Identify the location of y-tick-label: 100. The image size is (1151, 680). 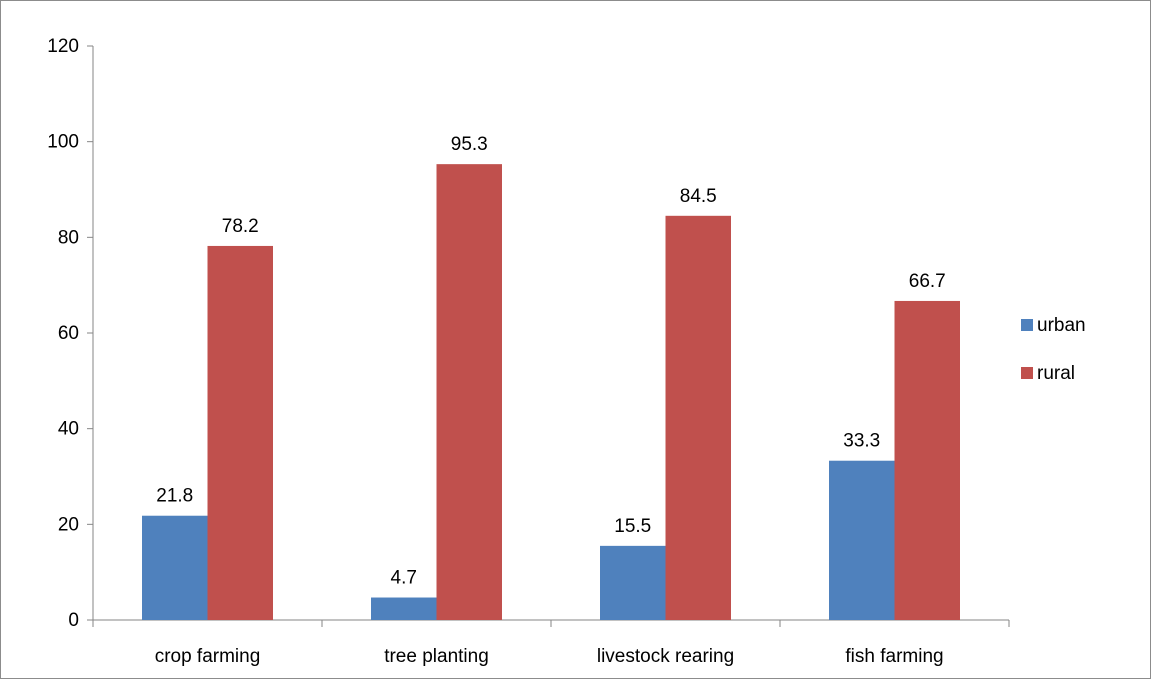
(63, 142).